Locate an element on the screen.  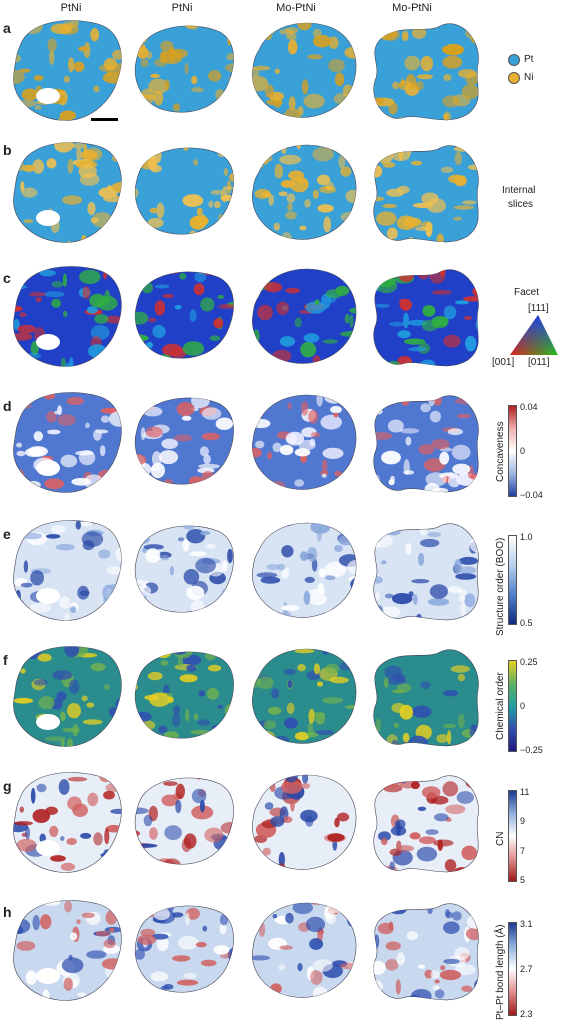
row-letter-b: b is located at coordinates (7, 150).